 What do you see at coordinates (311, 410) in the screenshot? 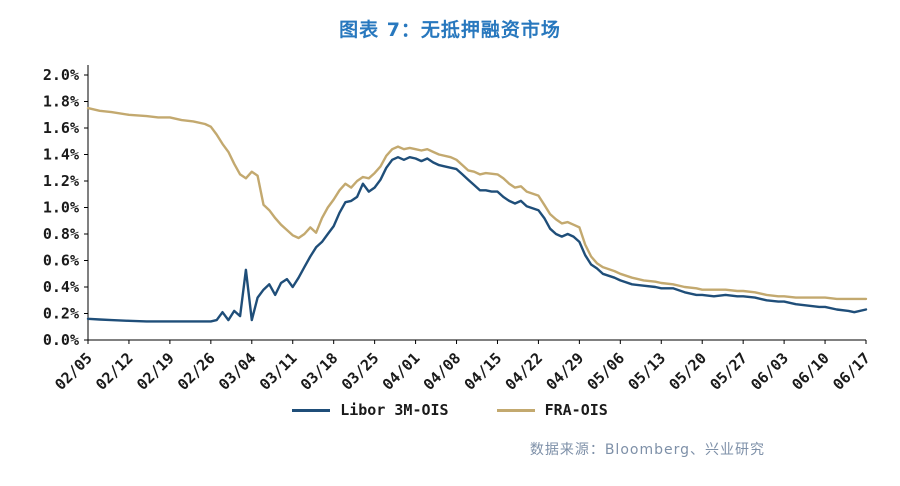
I see `libor-line-swatch` at bounding box center [311, 410].